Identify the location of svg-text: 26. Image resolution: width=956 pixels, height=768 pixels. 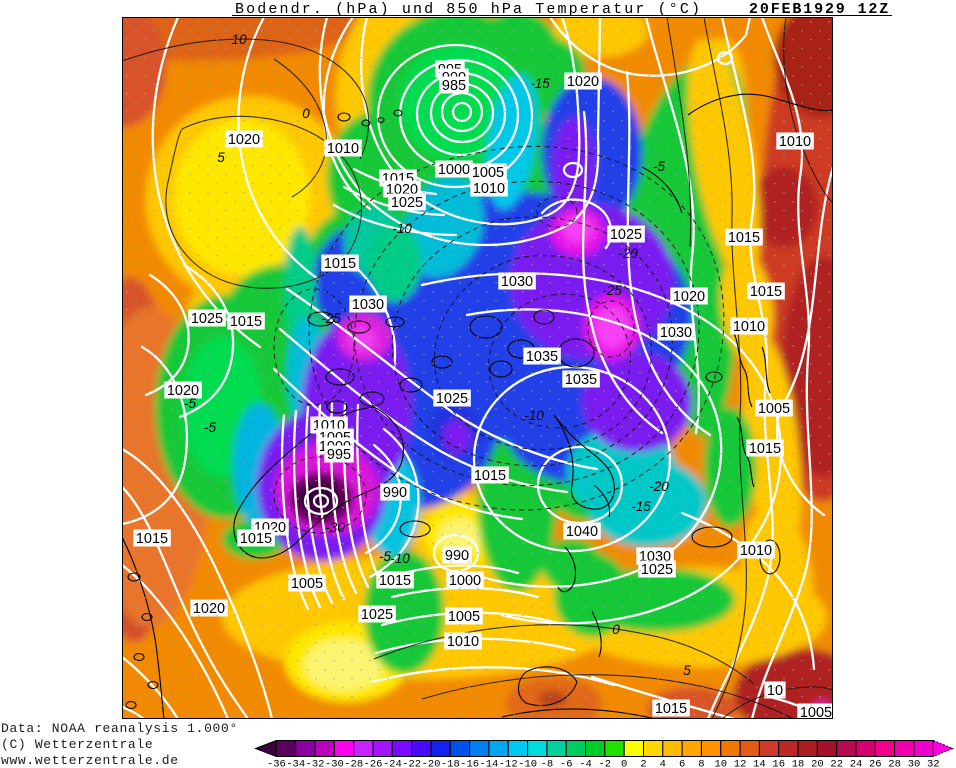
(875, 763).